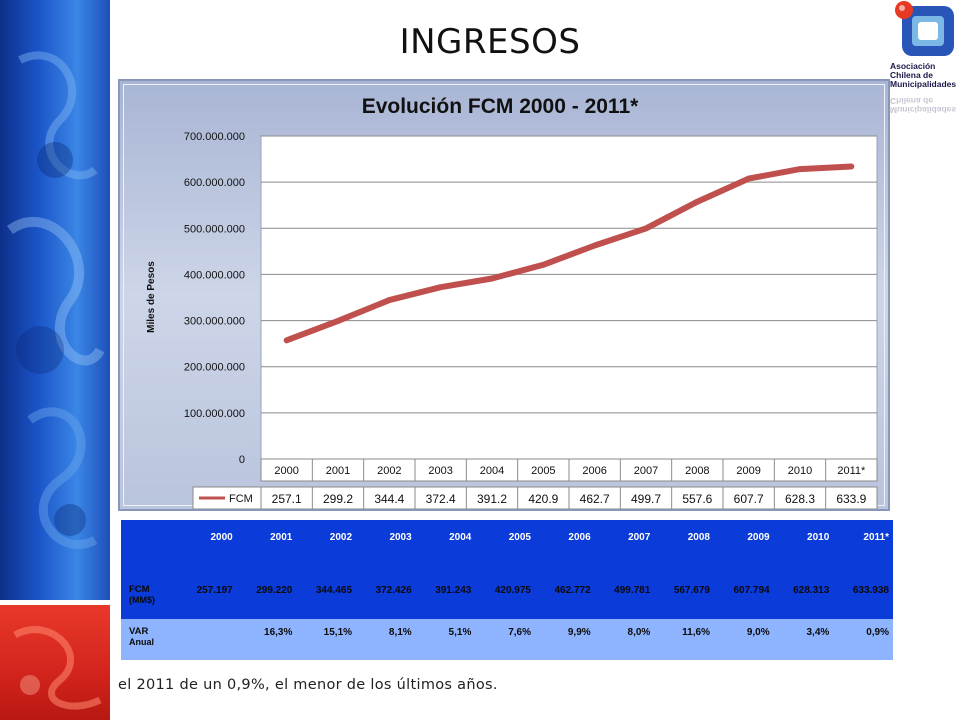  What do you see at coordinates (214, 590) in the screenshot?
I see `table-cell-fcm: 257.197` at bounding box center [214, 590].